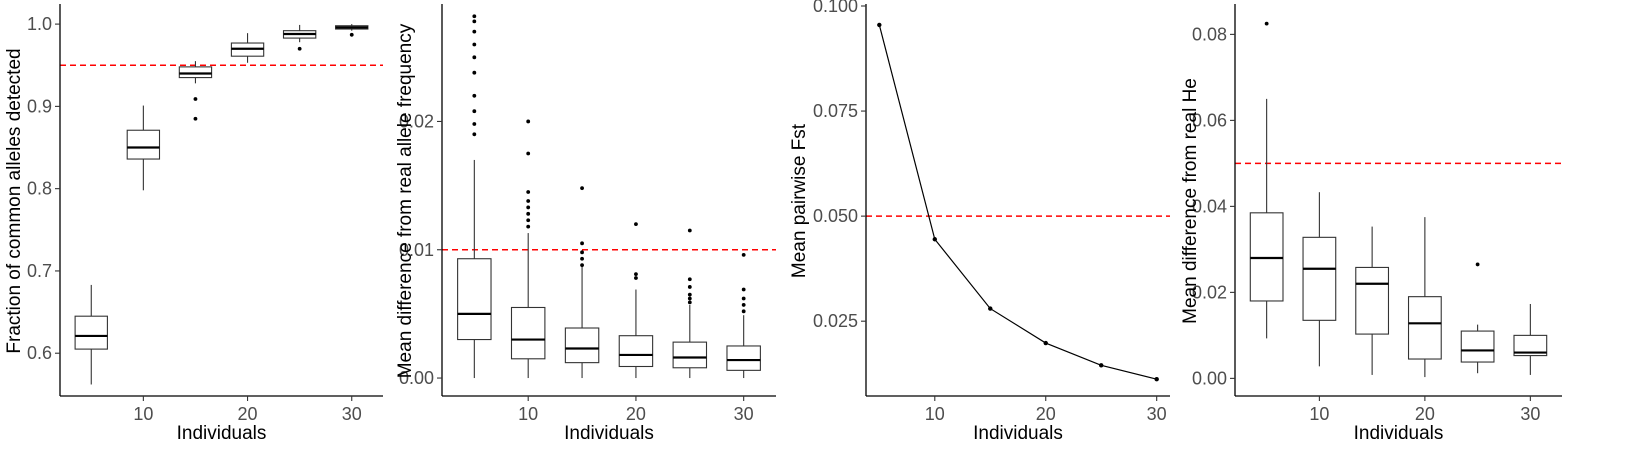  What do you see at coordinates (835, 8) in the screenshot?
I see `y-tick-label: 0.100` at bounding box center [835, 8].